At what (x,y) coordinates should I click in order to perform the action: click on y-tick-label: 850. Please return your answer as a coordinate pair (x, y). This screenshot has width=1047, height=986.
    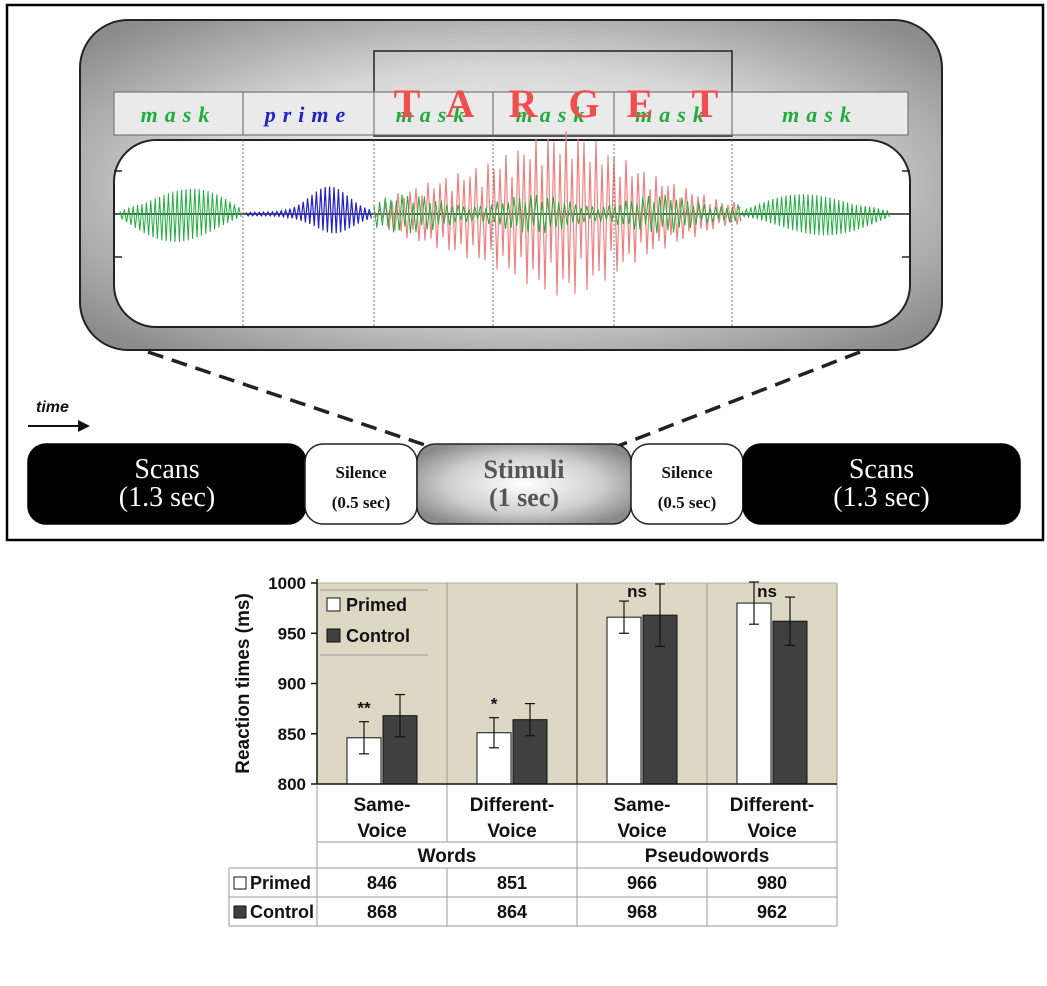
    Looking at the image, I should click on (292, 734).